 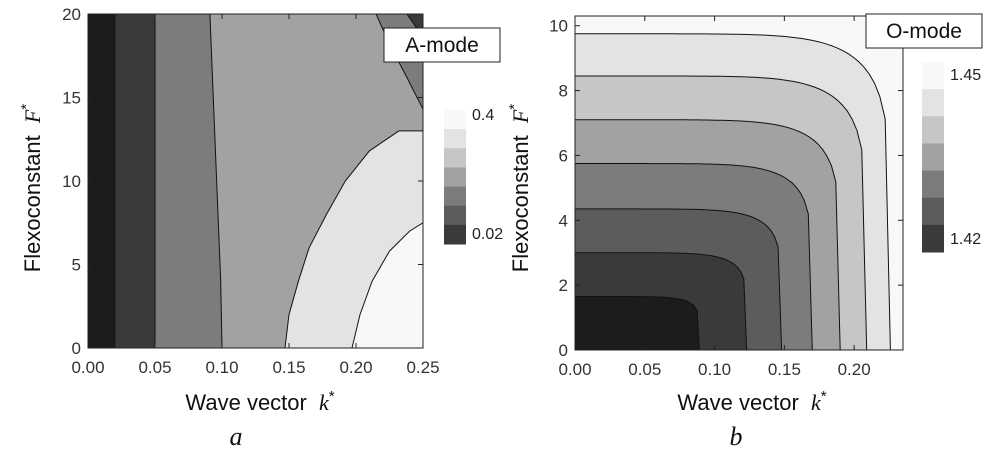 What do you see at coordinates (736, 436) in the screenshot?
I see `panel-caption: b` at bounding box center [736, 436].